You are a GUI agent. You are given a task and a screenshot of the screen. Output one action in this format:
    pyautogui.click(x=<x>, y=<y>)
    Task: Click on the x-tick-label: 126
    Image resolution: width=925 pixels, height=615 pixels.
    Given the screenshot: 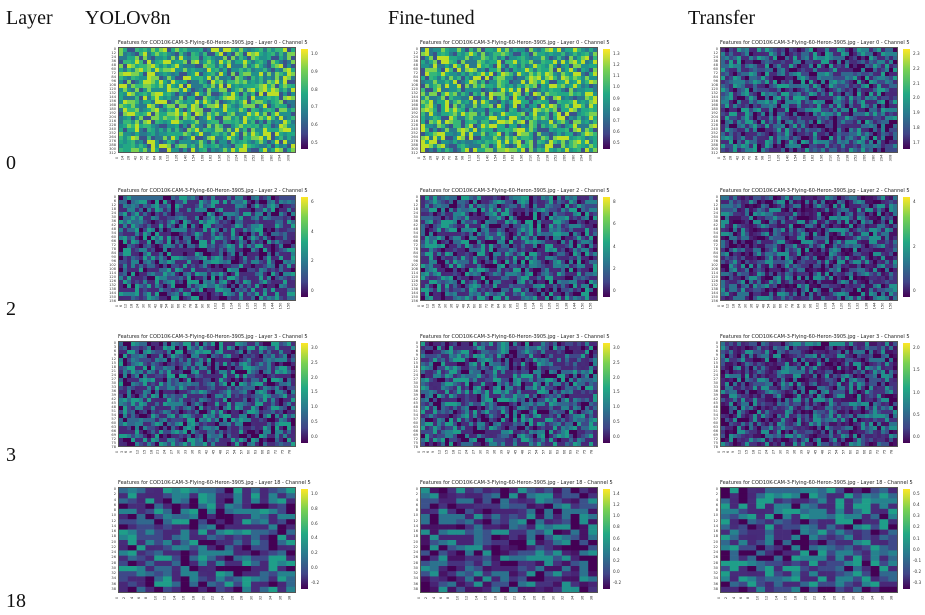 What is the action you would take?
    pyautogui.click(x=176, y=158)
    